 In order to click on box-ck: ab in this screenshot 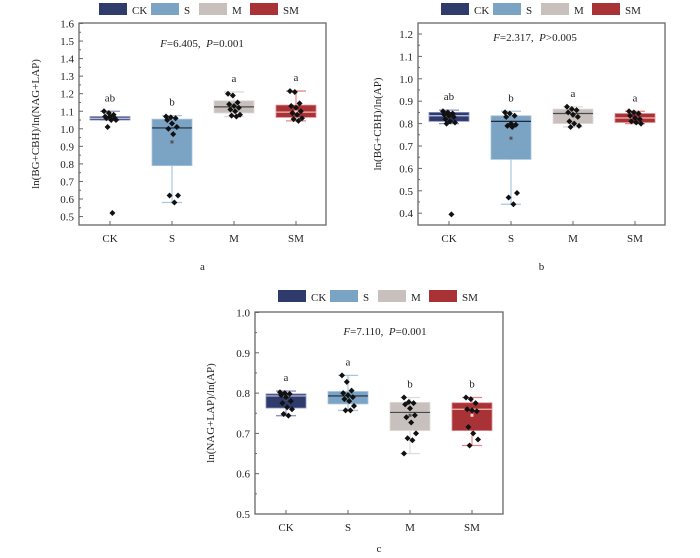, I will do `click(110, 154)`.